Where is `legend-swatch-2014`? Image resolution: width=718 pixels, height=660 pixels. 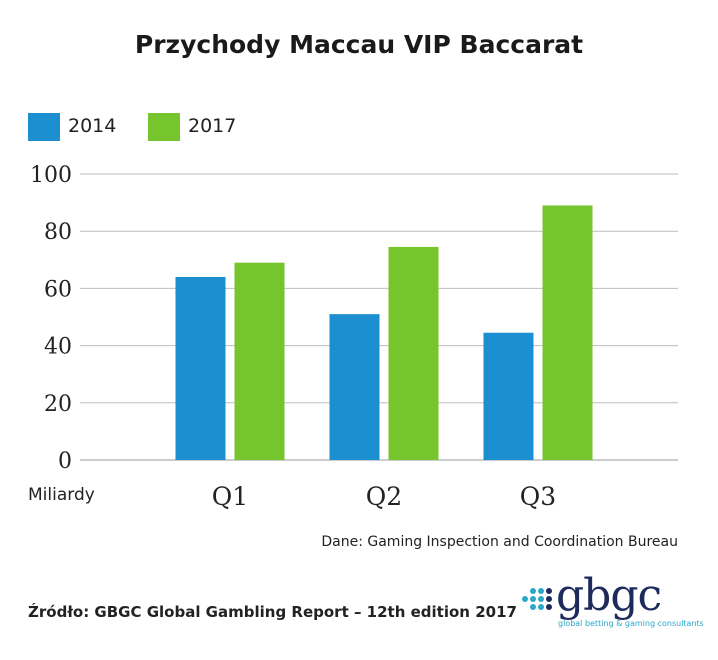 legend-swatch-2014 is located at coordinates (44, 127).